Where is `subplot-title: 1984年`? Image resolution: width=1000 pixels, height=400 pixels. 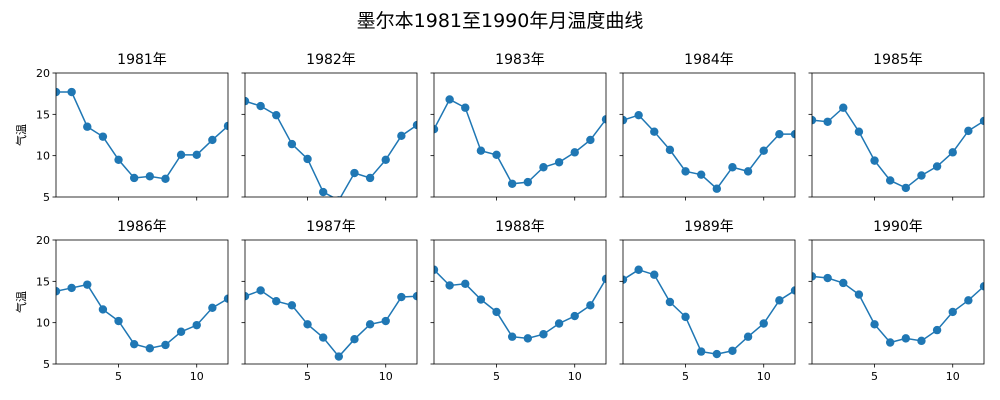 subplot-title: 1984年 is located at coordinates (709, 60).